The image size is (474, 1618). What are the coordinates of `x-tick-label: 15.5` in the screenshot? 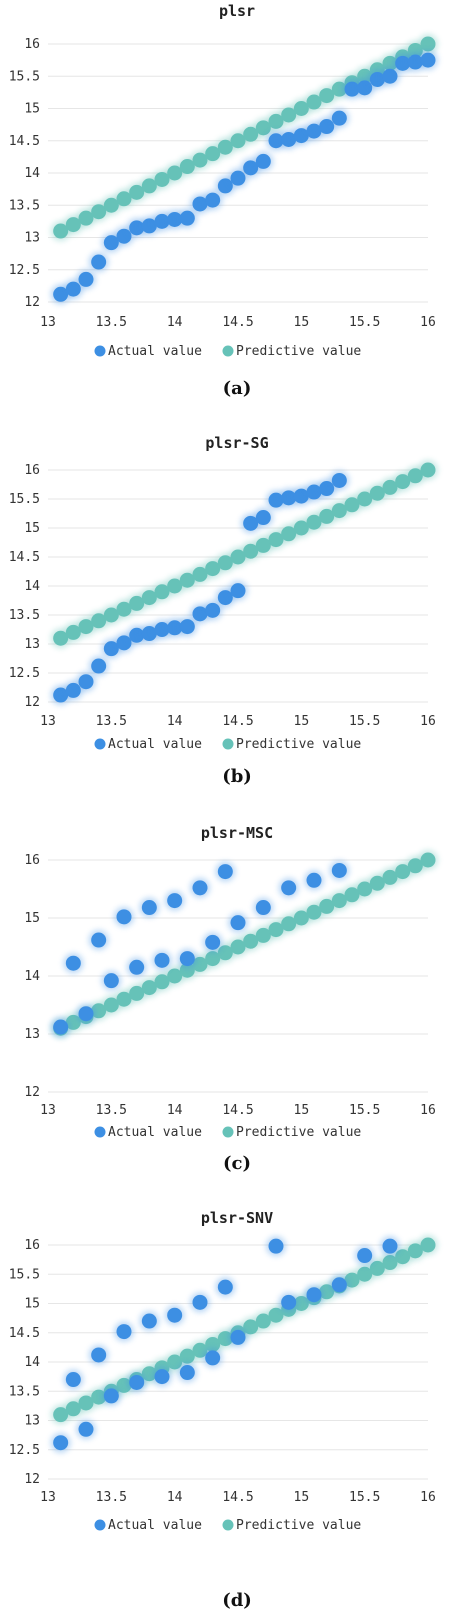 It's located at (364, 1497).